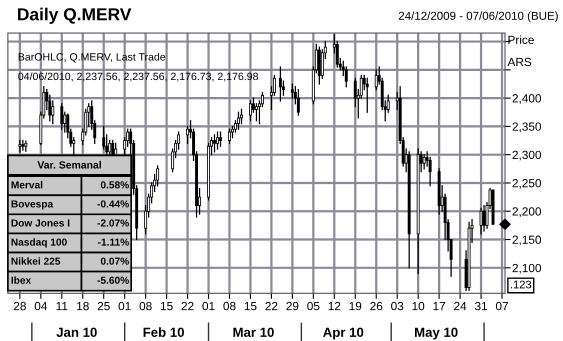 Image resolution: width=563 pixels, height=341 pixels. Describe the element at coordinates (527, 155) in the screenshot. I see `y-tick-label: 2,300` at that location.